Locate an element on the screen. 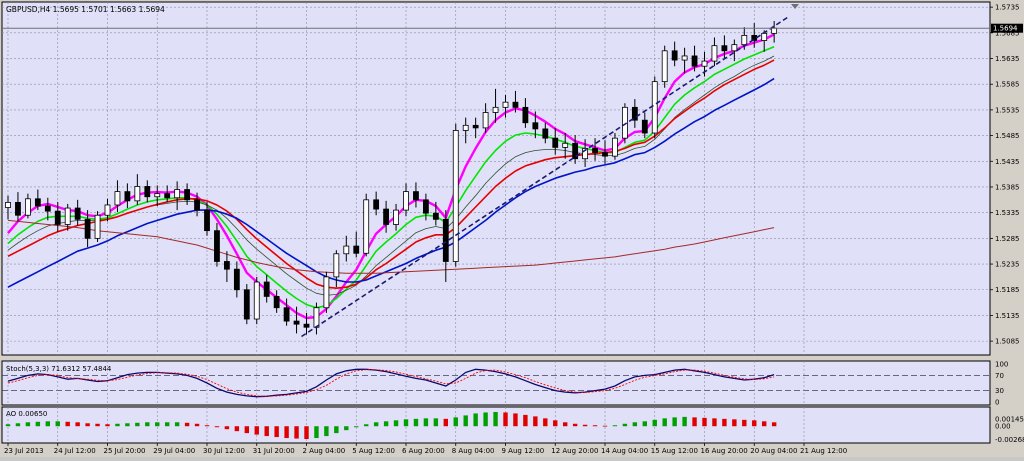 The image size is (1024, 461). current-price-label: 1.5694 is located at coordinates (1005, 29).